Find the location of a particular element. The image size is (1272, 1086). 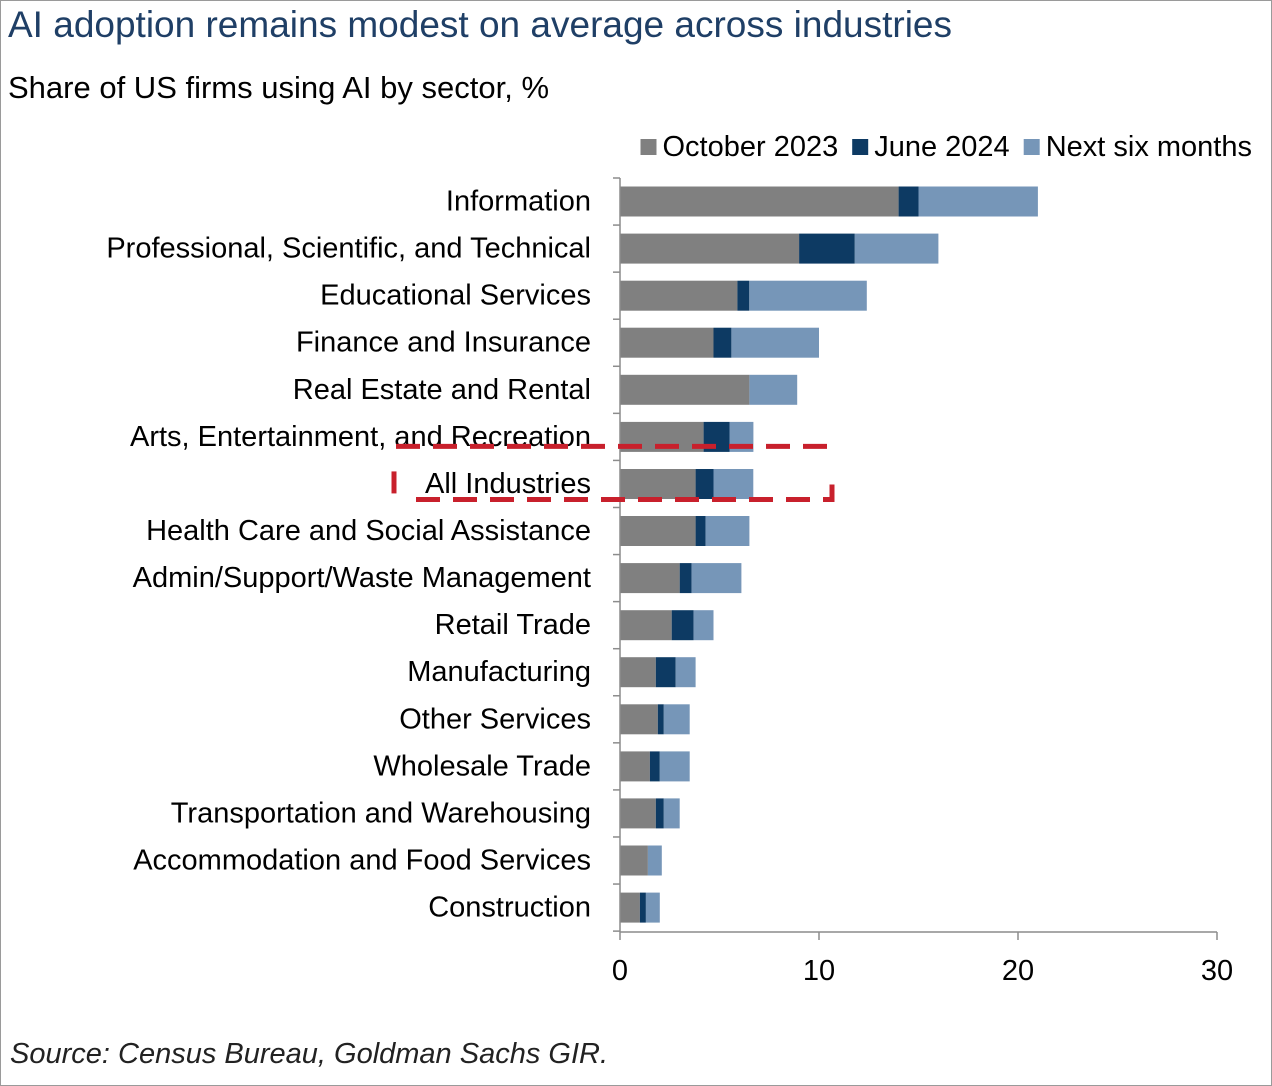

bar-october-2023-educational-services is located at coordinates (679, 295).